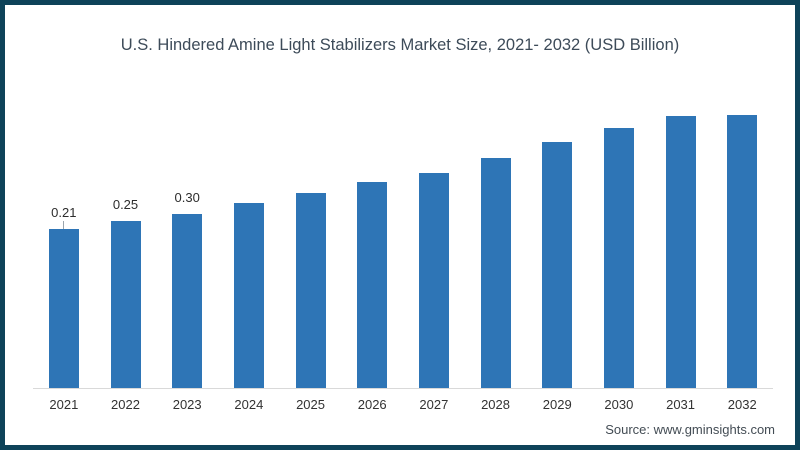  Describe the element at coordinates (63, 308) in the screenshot. I see `bar-2021` at that location.